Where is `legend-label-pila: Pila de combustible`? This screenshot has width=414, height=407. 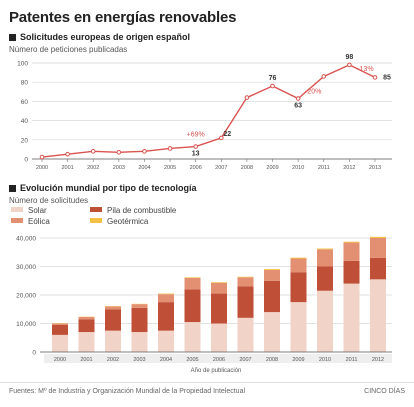
legend-label-pila: Pila de combustible is located at coordinates (142, 210).